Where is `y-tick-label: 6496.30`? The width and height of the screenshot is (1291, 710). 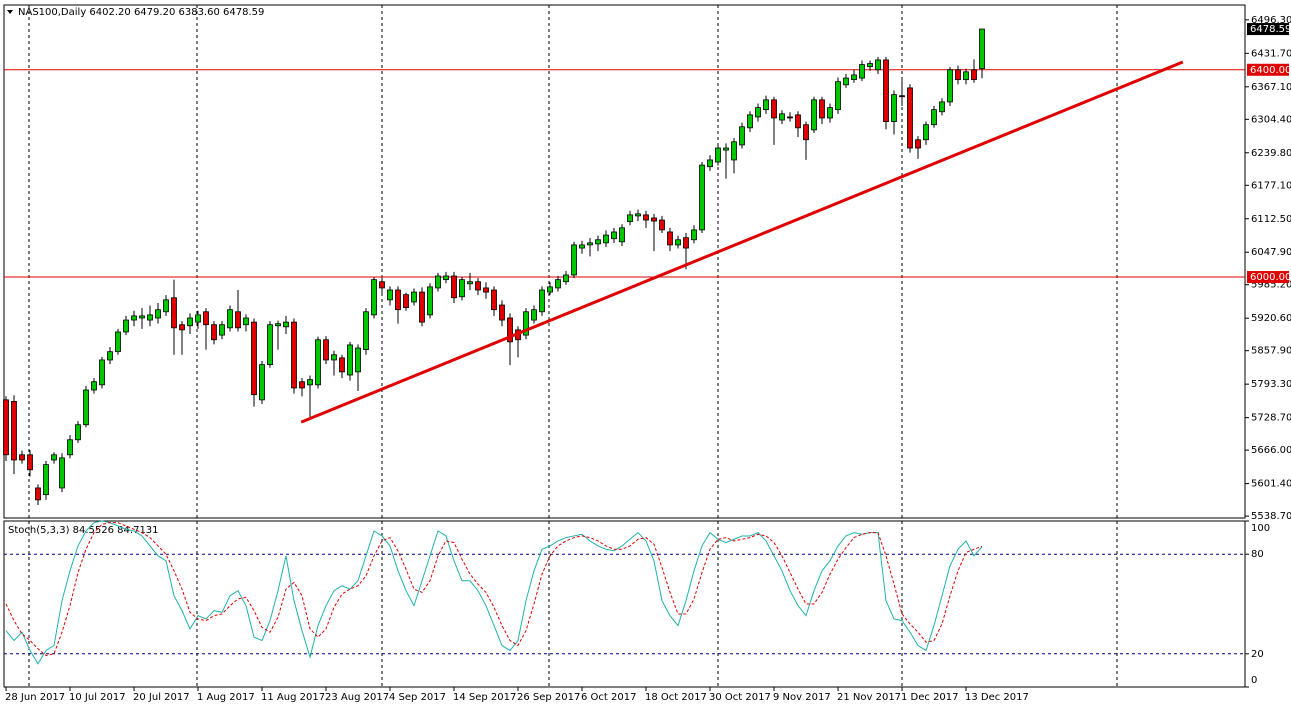 y-tick-label: 6496.30 is located at coordinates (1271, 20).